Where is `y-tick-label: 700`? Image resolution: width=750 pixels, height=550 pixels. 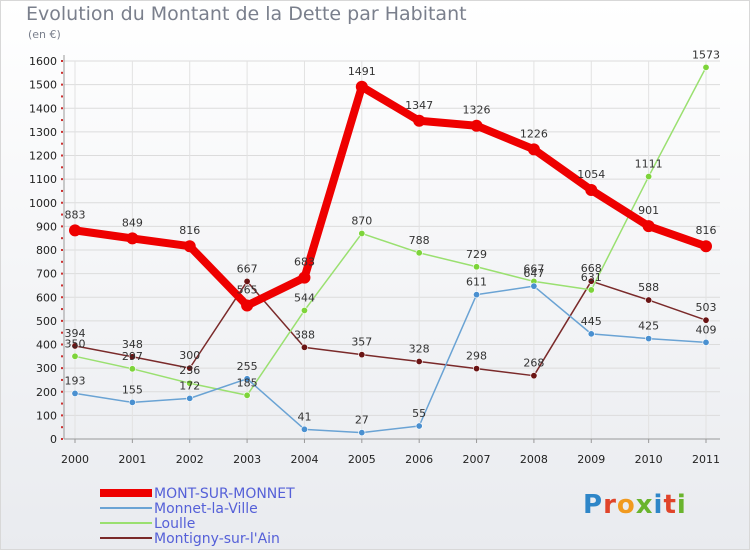
y-tick-label: 700 is located at coordinates (46, 274).